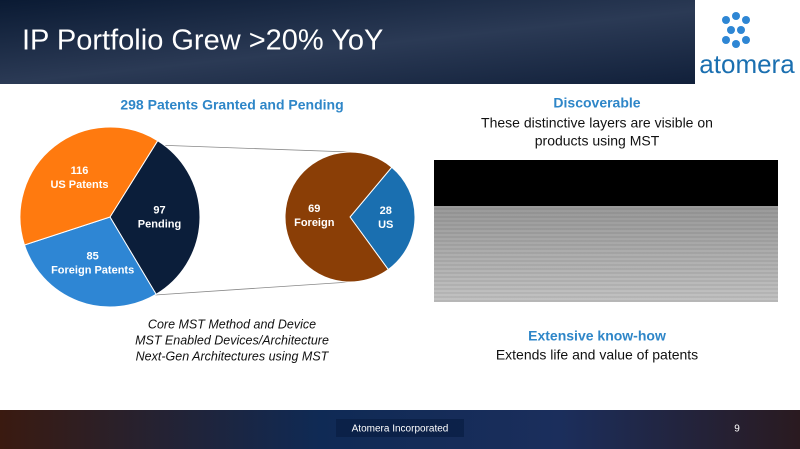 This screenshot has height=449, width=800. I want to click on heading: Extensive know-how, so click(597, 336).